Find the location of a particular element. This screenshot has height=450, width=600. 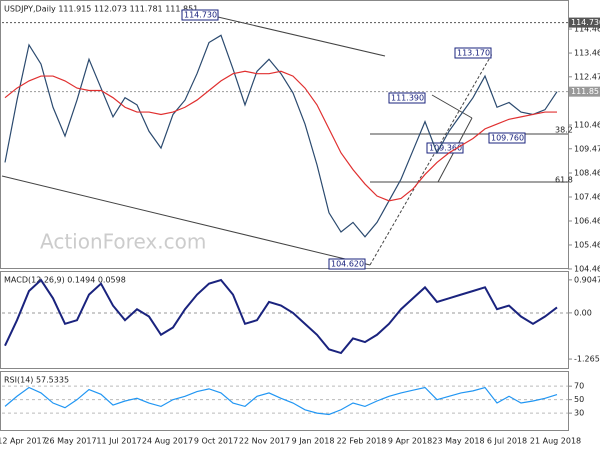

annotation: 109.760 is located at coordinates (507, 138).